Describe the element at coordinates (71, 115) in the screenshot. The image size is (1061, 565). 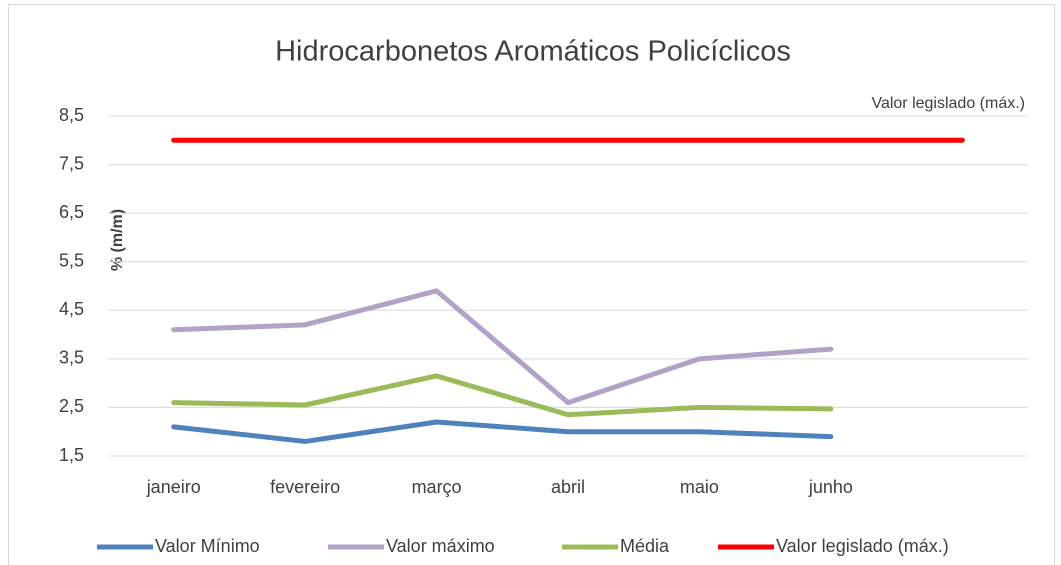
I see `y-tick-label: 8,5` at that location.